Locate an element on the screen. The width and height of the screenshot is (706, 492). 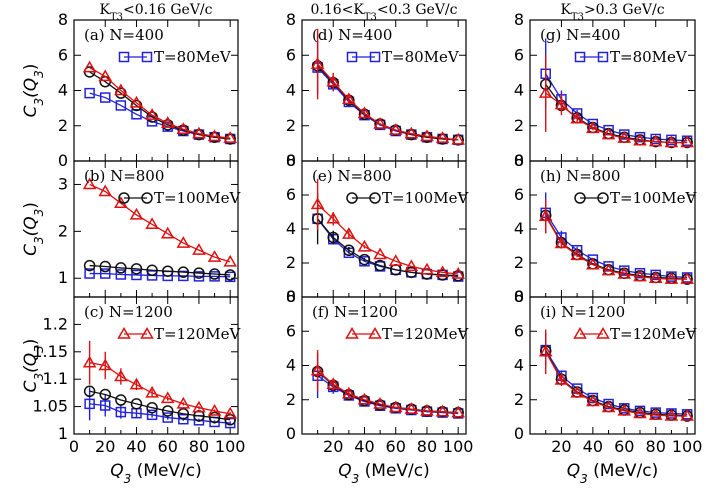
x-axis-label-units: (MeV/c) is located at coordinates (166, 471).